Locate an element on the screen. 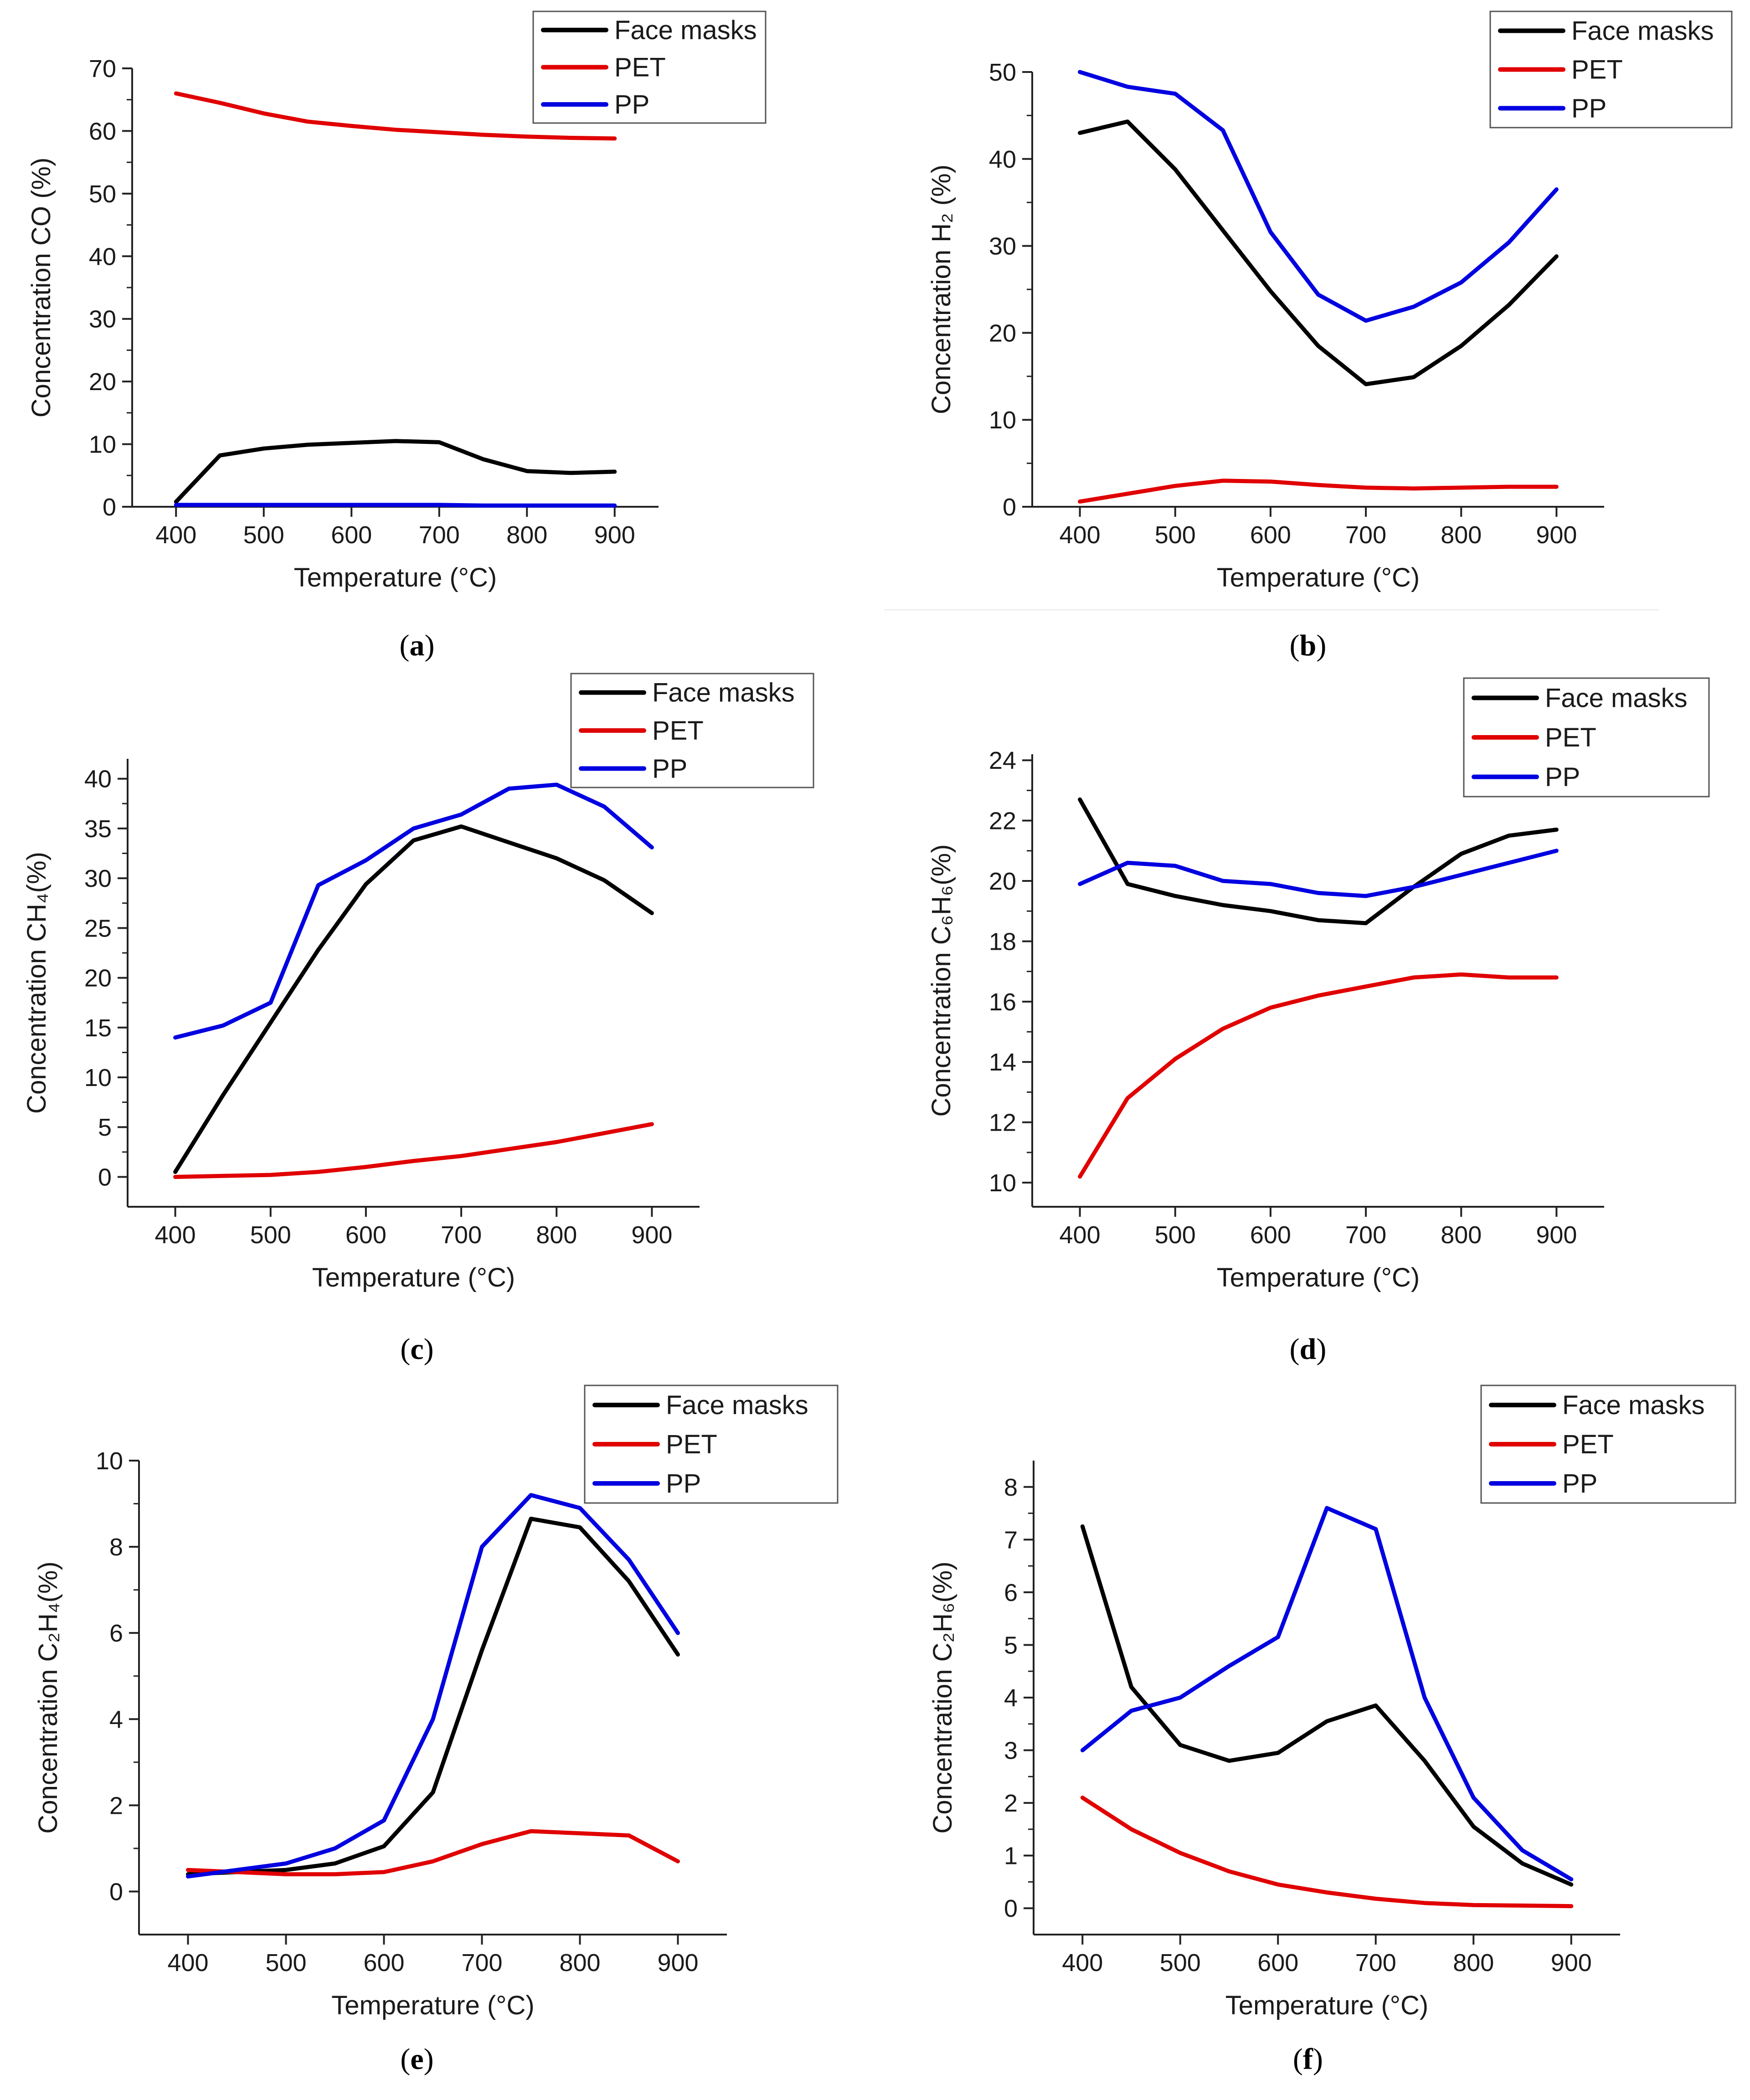 The image size is (1750, 2100). y-tick-label: 25 is located at coordinates (98, 929).